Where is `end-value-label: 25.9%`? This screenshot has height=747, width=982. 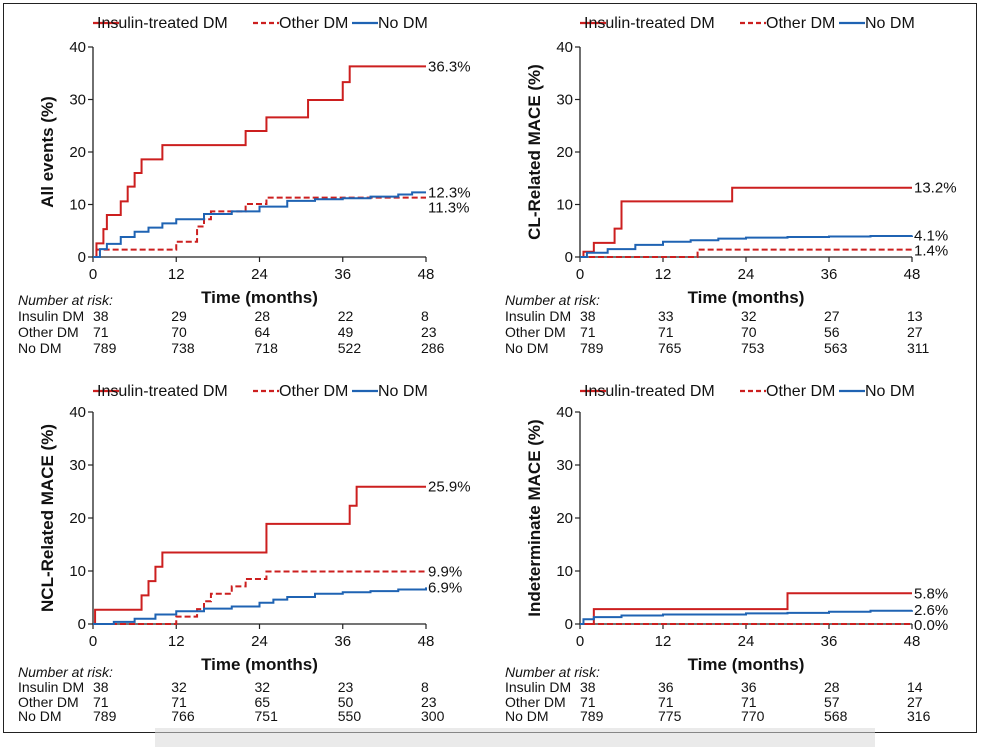 end-value-label: 25.9% is located at coordinates (449, 487).